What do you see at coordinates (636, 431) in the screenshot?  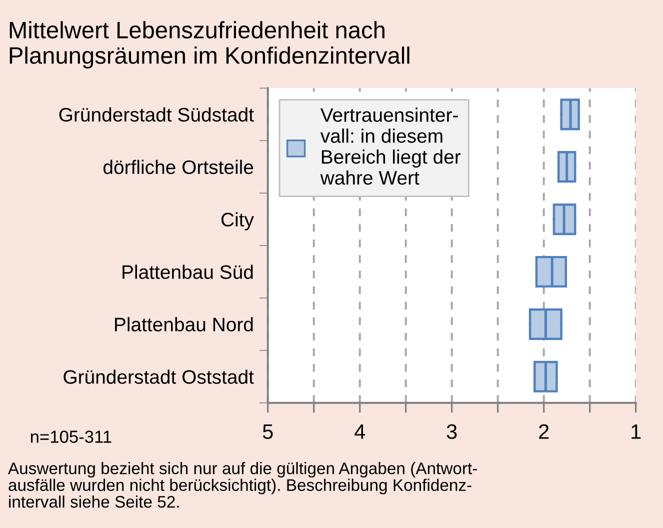 I see `x-tick-label: 1` at bounding box center [636, 431].